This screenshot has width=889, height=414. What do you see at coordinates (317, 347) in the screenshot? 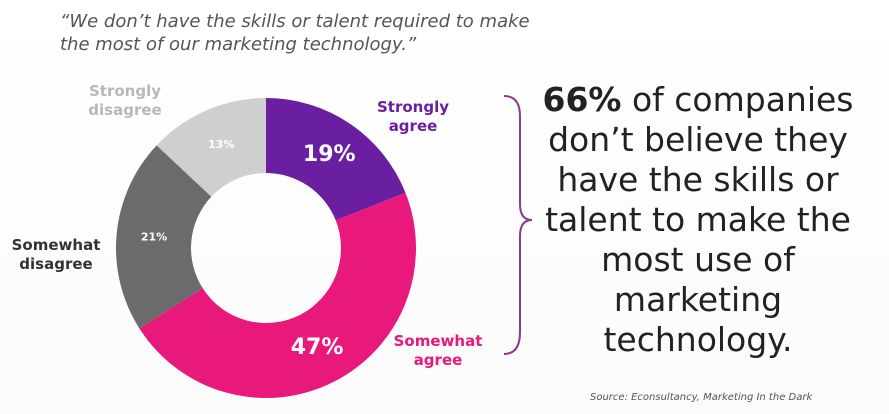
I see `slice-value-somewhat-agree: 47%` at bounding box center [317, 347].